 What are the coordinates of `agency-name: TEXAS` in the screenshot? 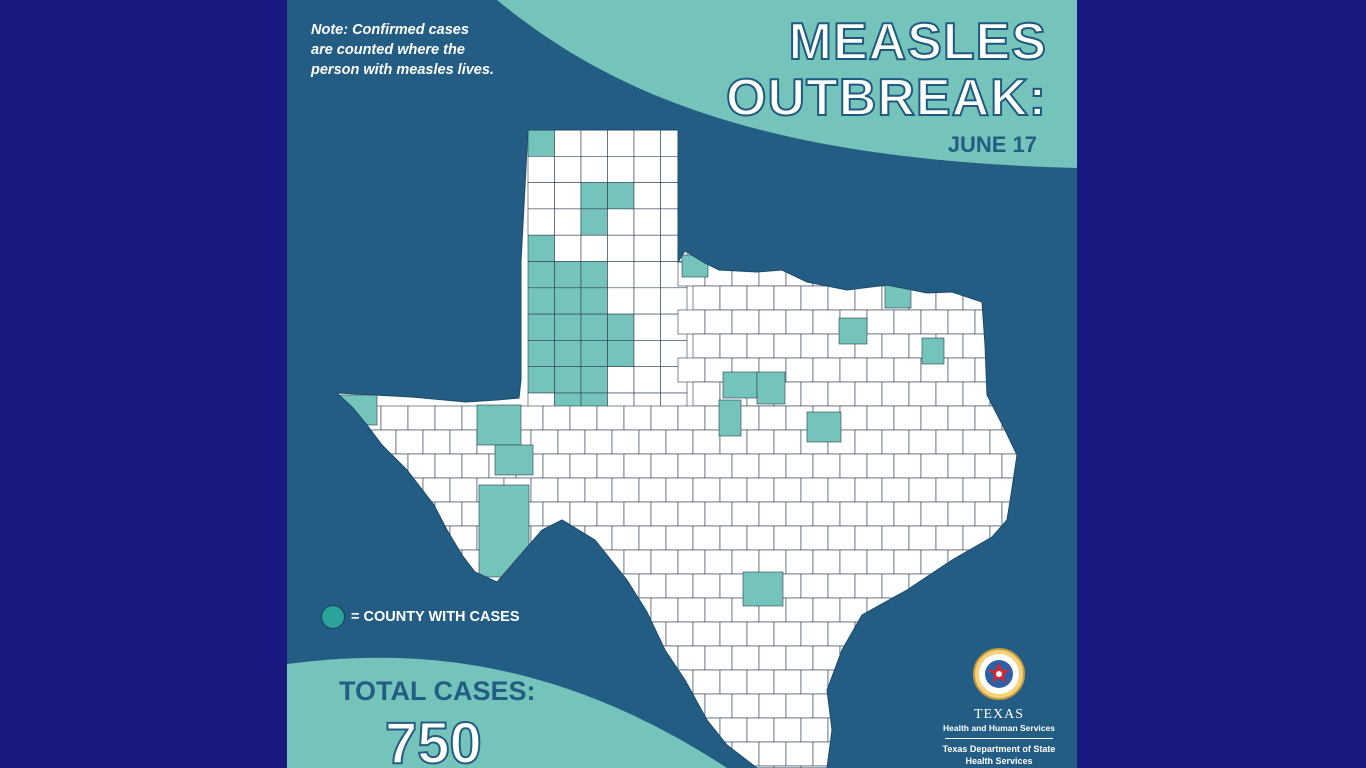 It's located at (999, 714).